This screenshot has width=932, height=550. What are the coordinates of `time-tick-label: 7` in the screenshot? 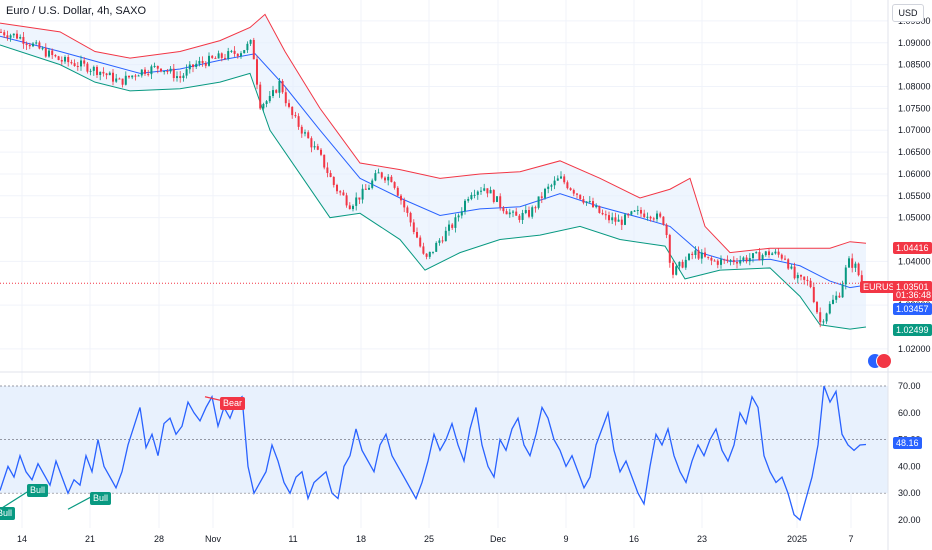 It's located at (850, 539).